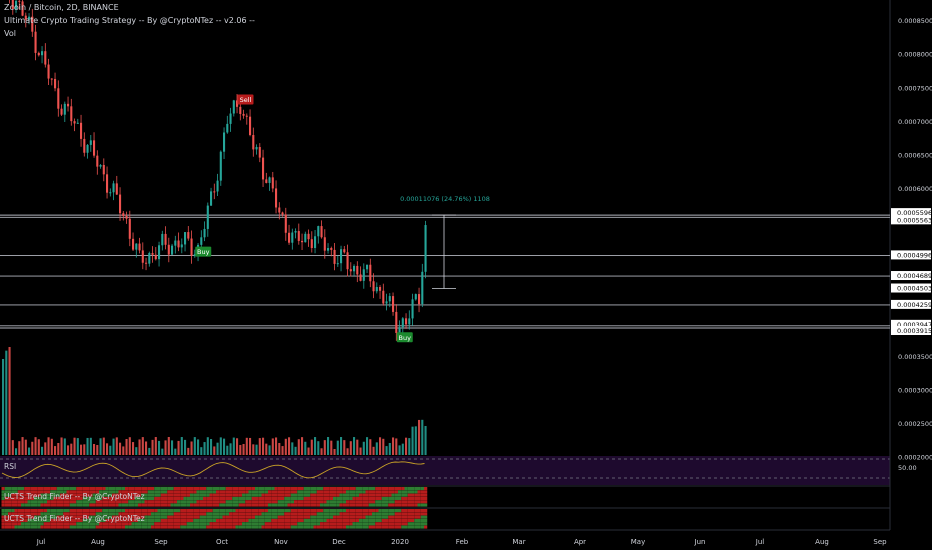 This screenshot has height=550, width=932. What do you see at coordinates (404, 337) in the screenshot?
I see `signal-badge-buy` at bounding box center [404, 337].